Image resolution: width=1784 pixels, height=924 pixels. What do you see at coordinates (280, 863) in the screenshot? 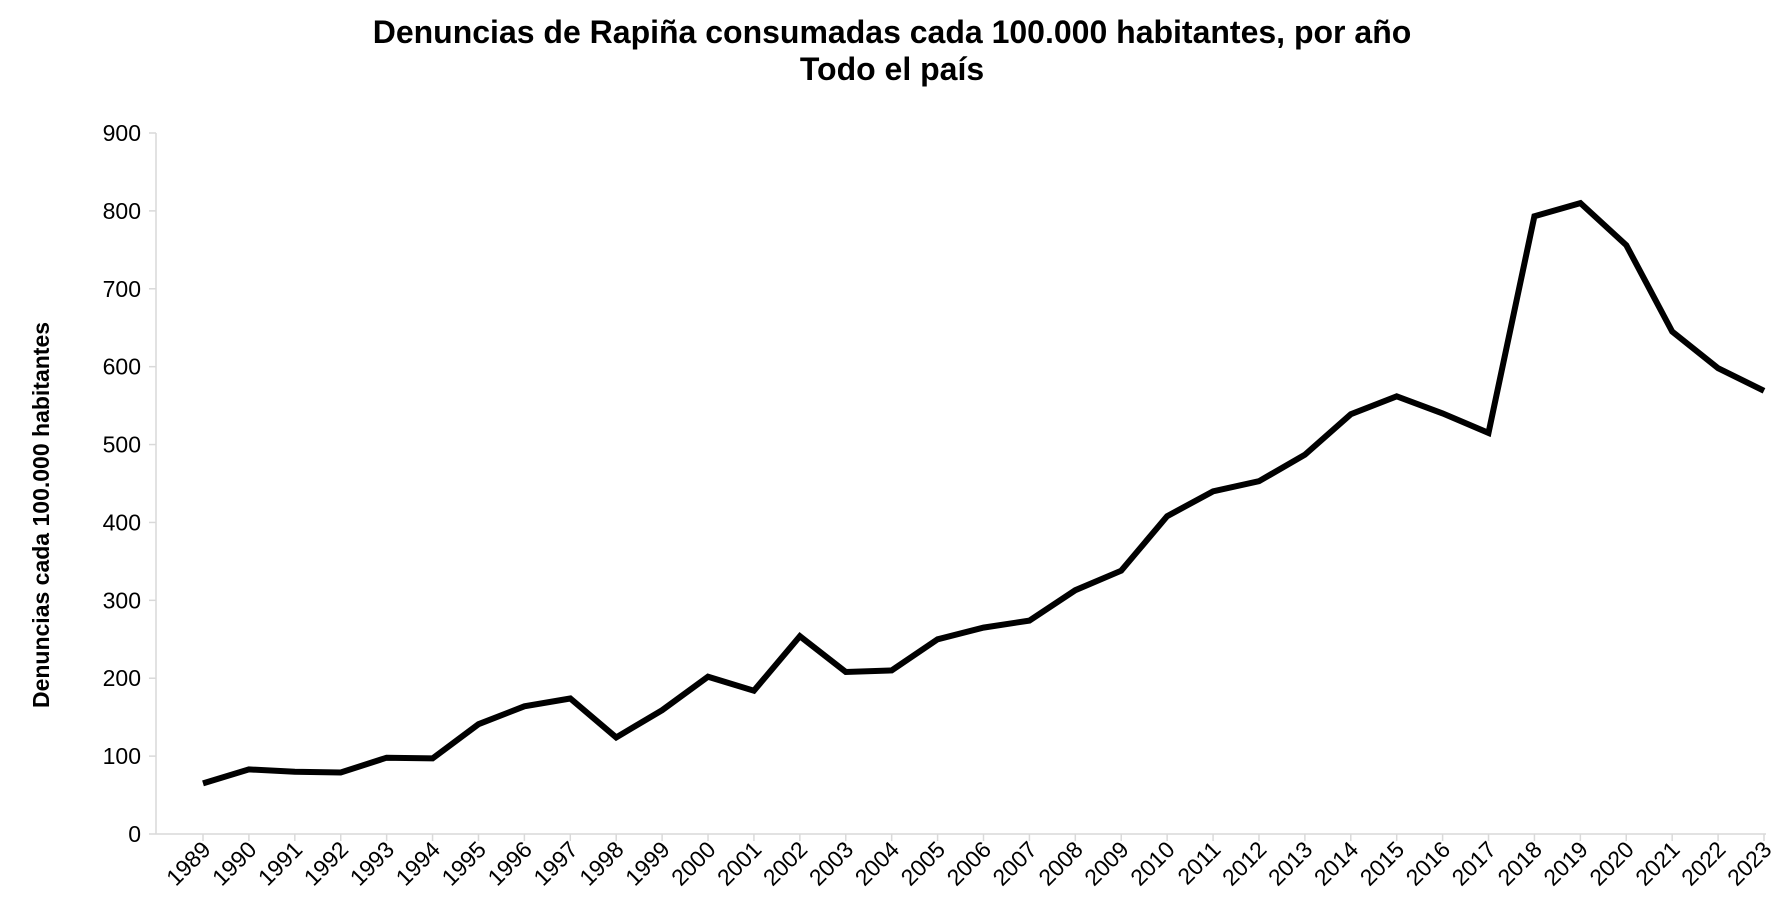
I see `x-tick-label: 1991` at bounding box center [280, 863].